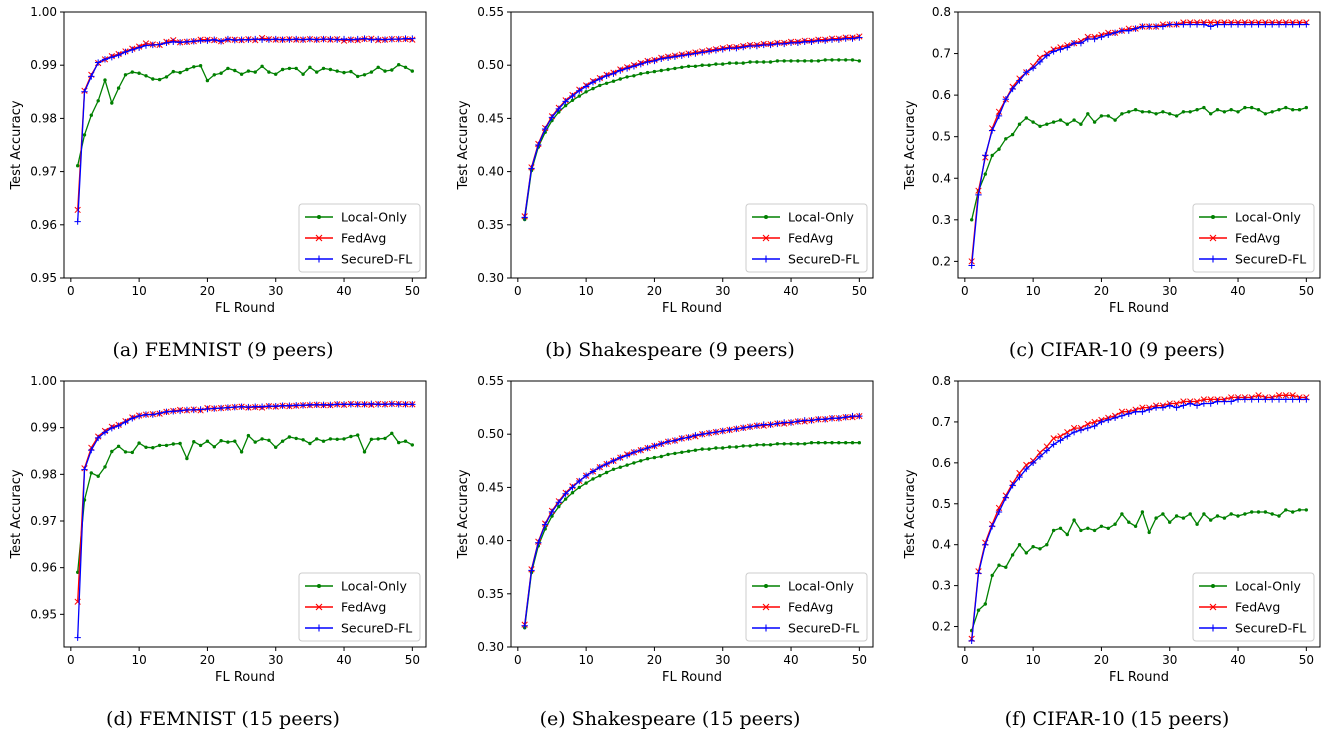 The width and height of the screenshot is (1340, 738). I want to click on y-tick-label: 0.96, so click(43, 225).